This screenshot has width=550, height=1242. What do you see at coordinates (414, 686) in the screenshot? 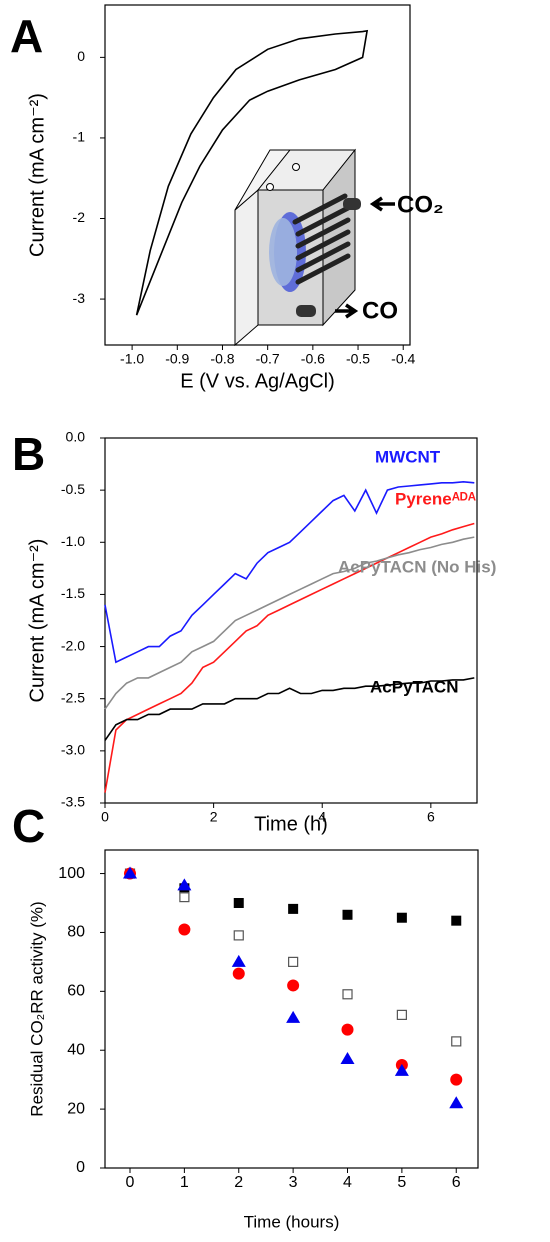
I see `series-label: AcPyTACN` at bounding box center [414, 686].